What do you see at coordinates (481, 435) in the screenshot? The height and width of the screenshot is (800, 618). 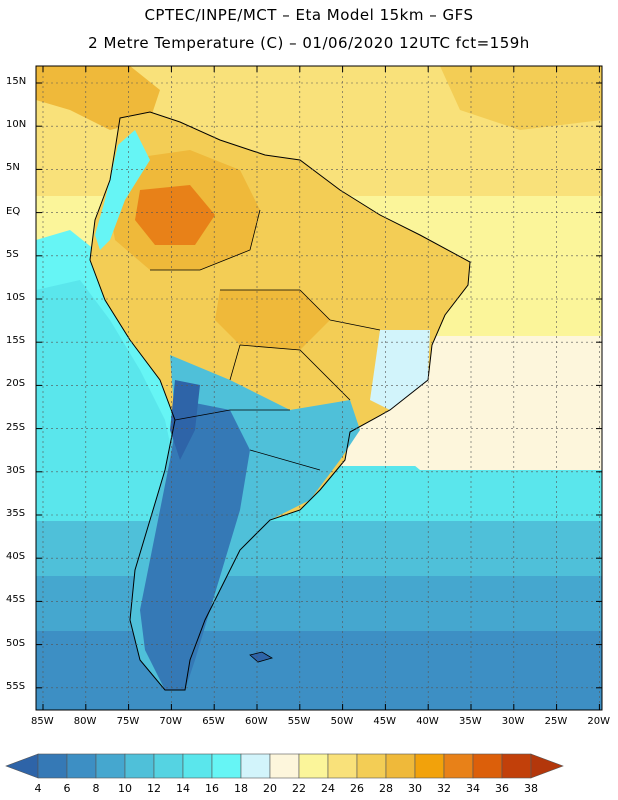 I see `atlantic-pale-patch` at bounding box center [481, 435].